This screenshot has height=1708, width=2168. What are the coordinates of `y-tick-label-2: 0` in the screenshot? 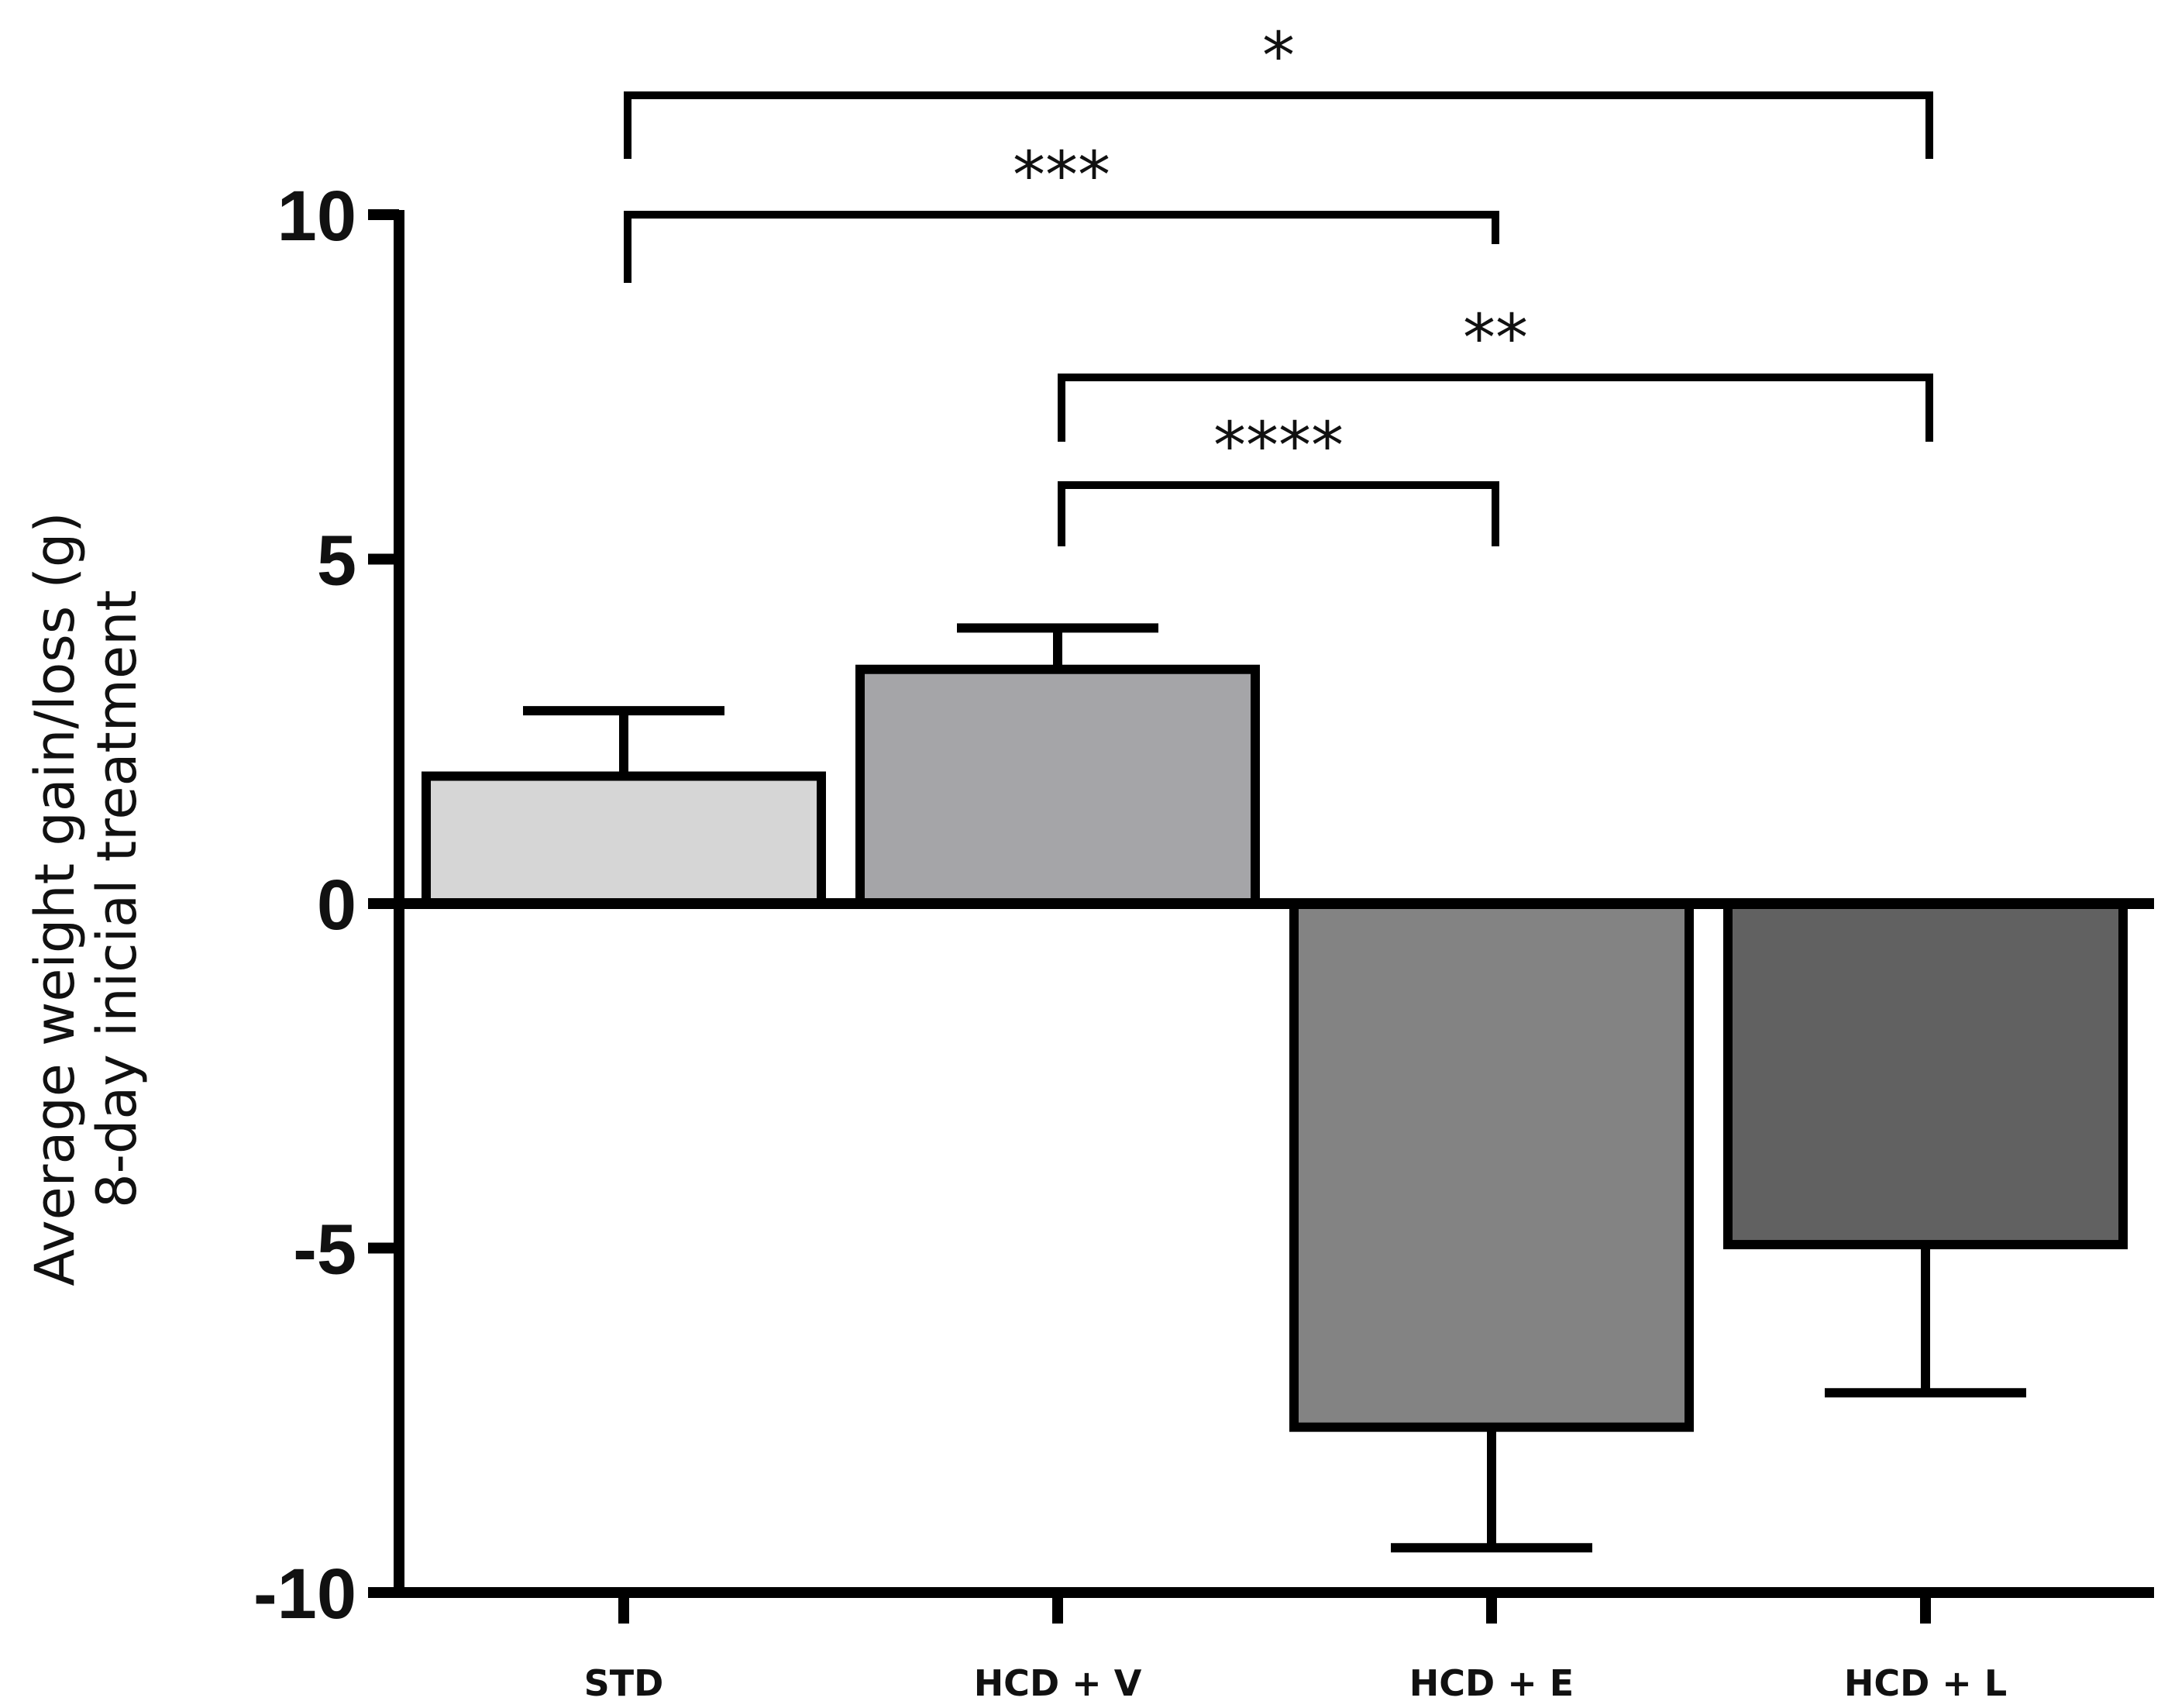 It's located at (336, 906).